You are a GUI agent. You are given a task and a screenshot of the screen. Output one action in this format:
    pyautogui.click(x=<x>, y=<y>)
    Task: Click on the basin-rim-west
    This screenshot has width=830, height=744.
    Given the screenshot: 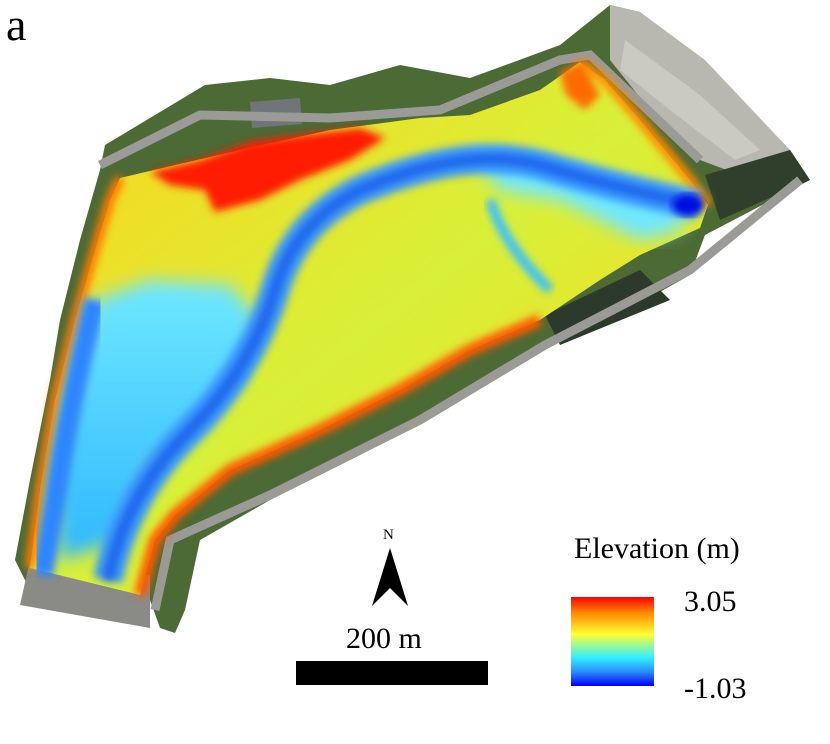 What is the action you would take?
    pyautogui.click(x=75, y=372)
    